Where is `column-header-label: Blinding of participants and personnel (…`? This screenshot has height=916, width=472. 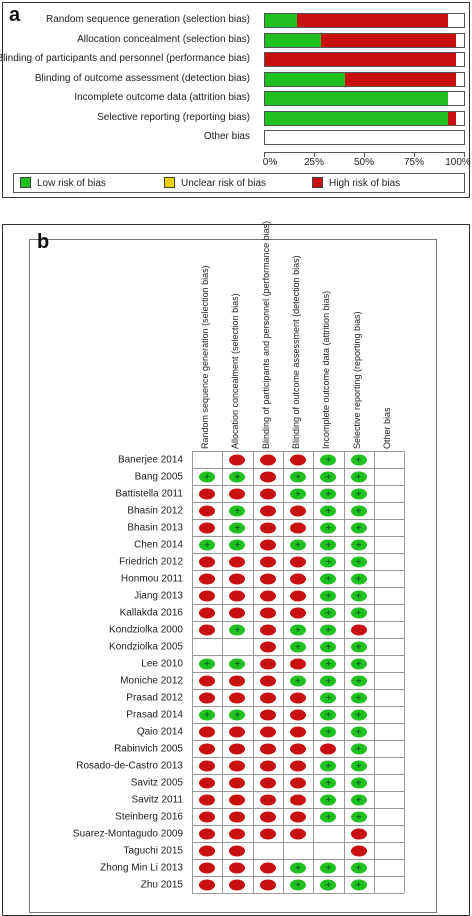
column-header-label: Blinding of participants and personnel (… is located at coordinates (265, 334).